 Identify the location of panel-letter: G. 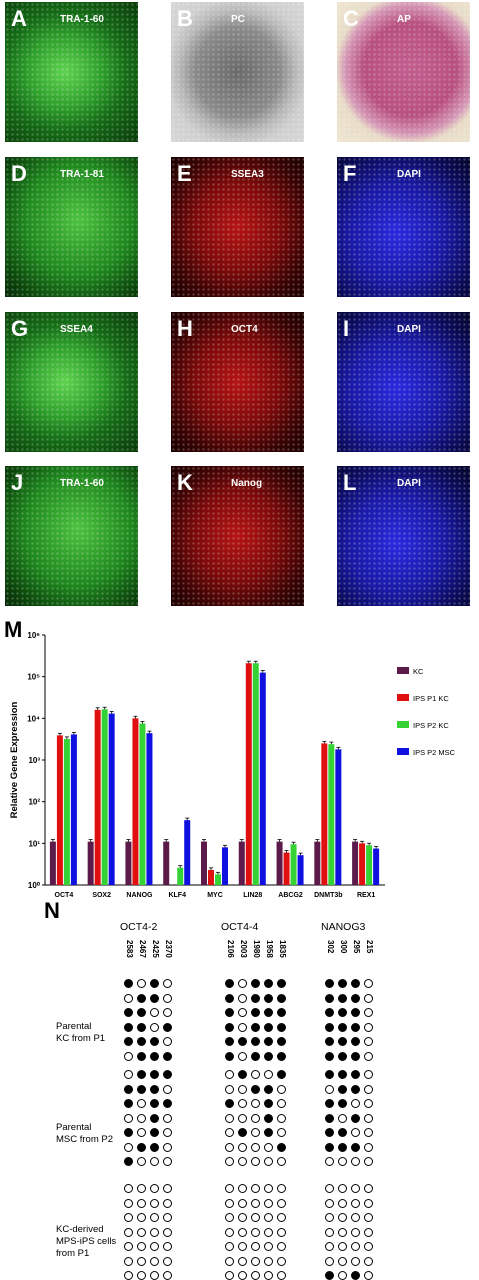
(20, 328).